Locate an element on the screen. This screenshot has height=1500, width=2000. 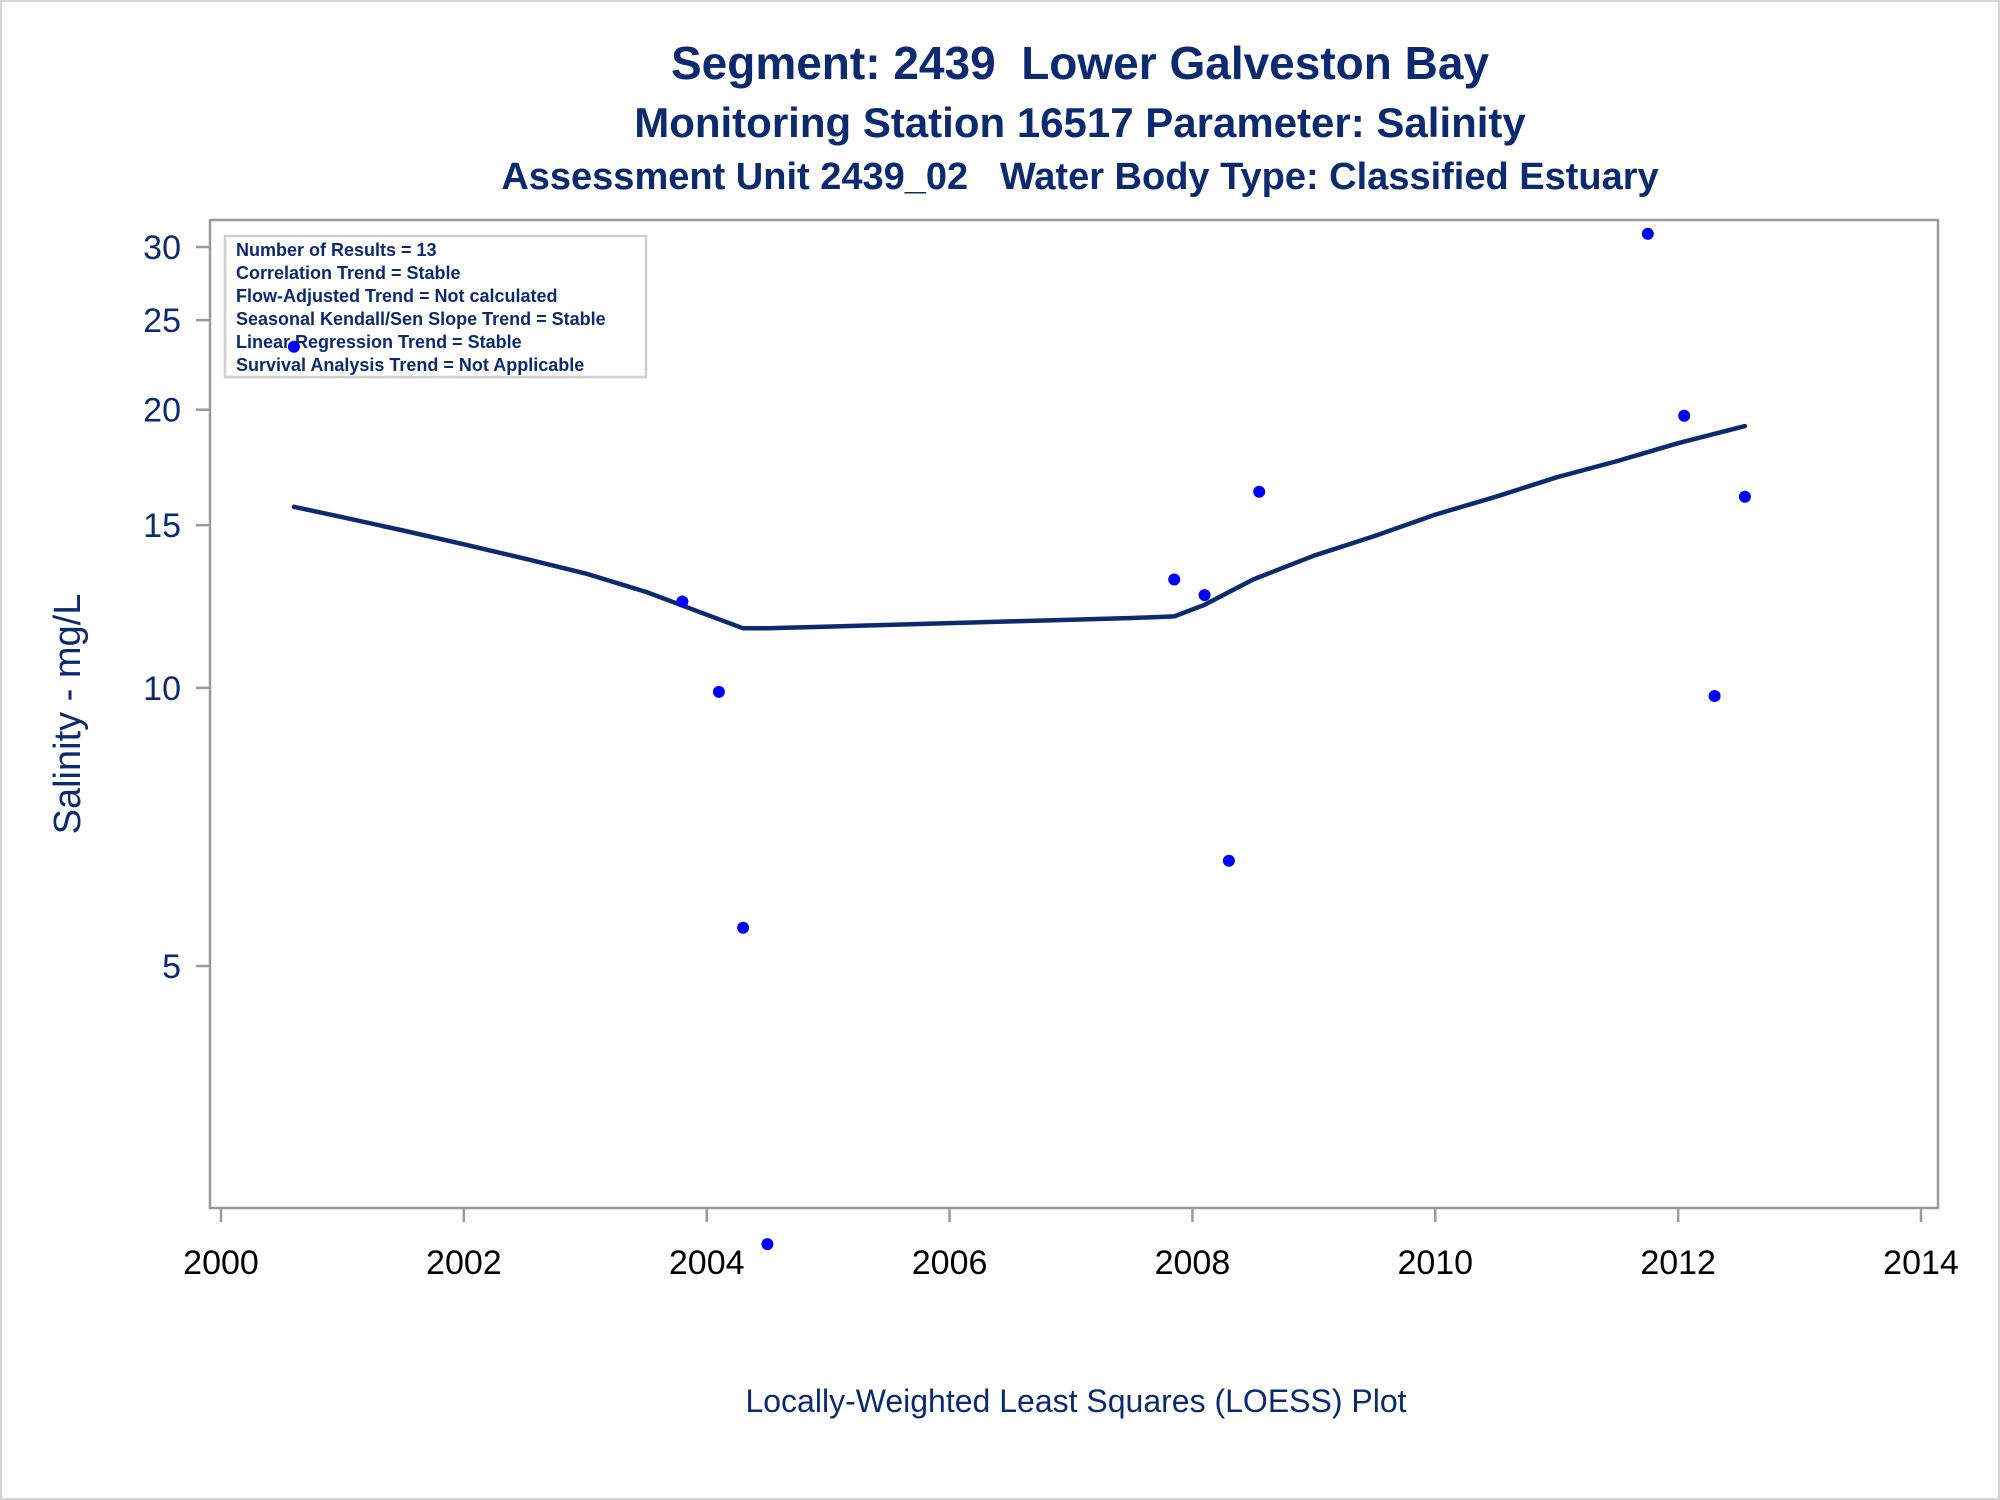
y-tick-label-30: 30 is located at coordinates (162, 248).